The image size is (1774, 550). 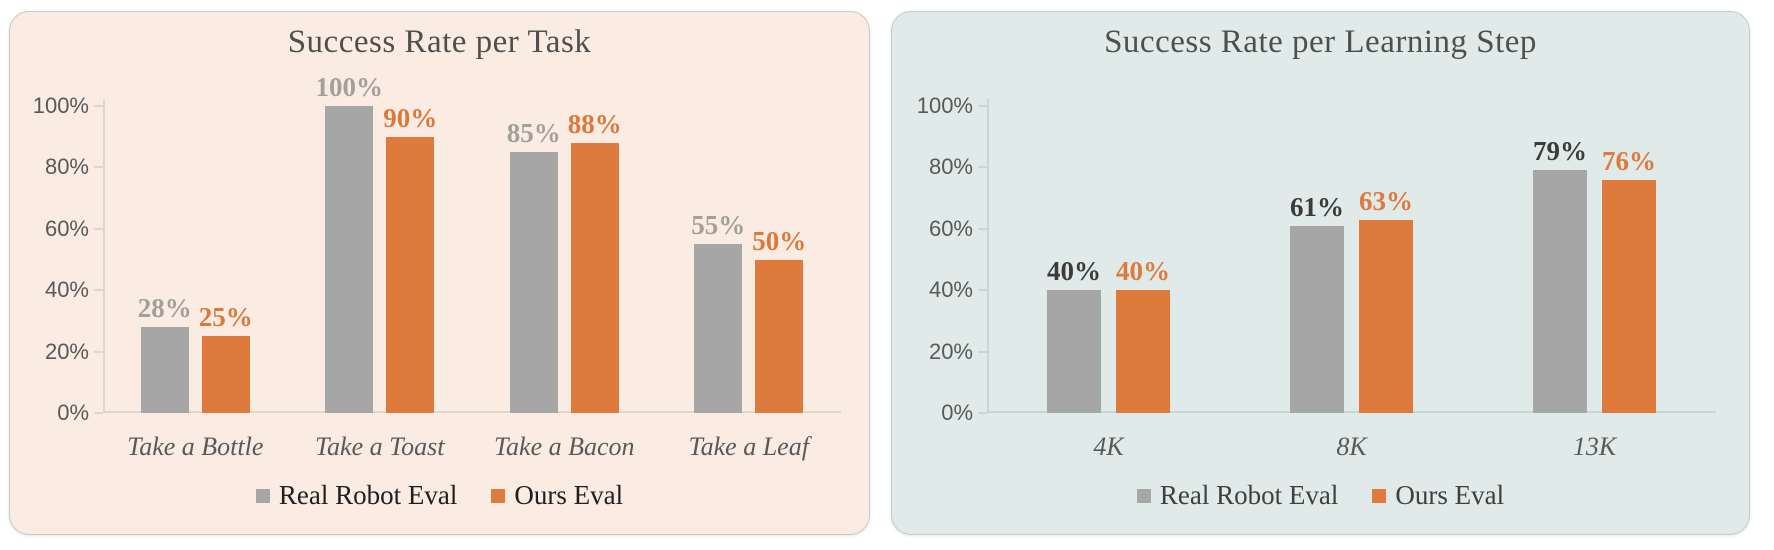 I want to click on category-slot: 55% 50%, so click(x=749, y=259).